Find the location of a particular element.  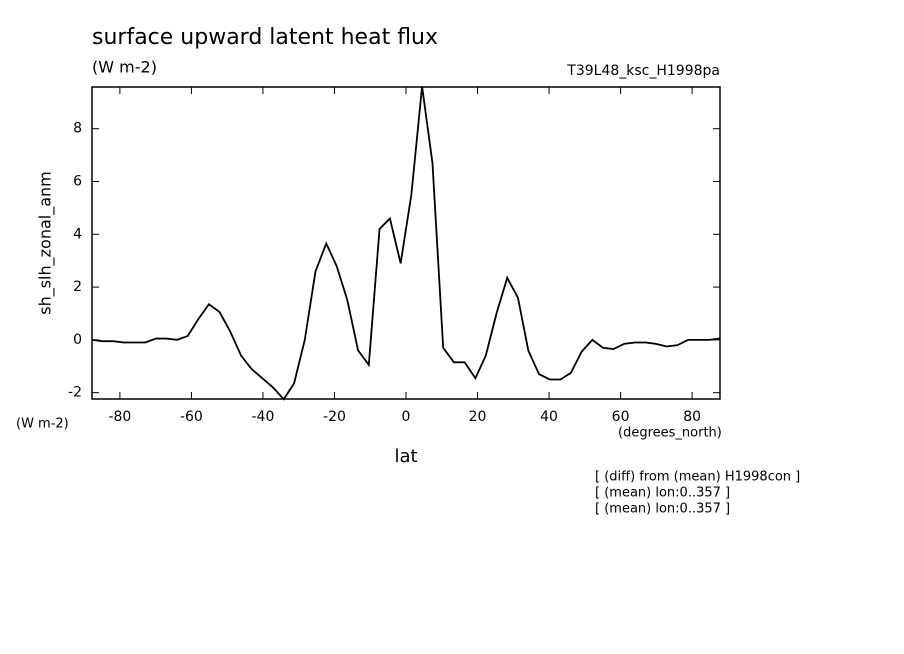

x-axis-label: lat is located at coordinates (405, 456).